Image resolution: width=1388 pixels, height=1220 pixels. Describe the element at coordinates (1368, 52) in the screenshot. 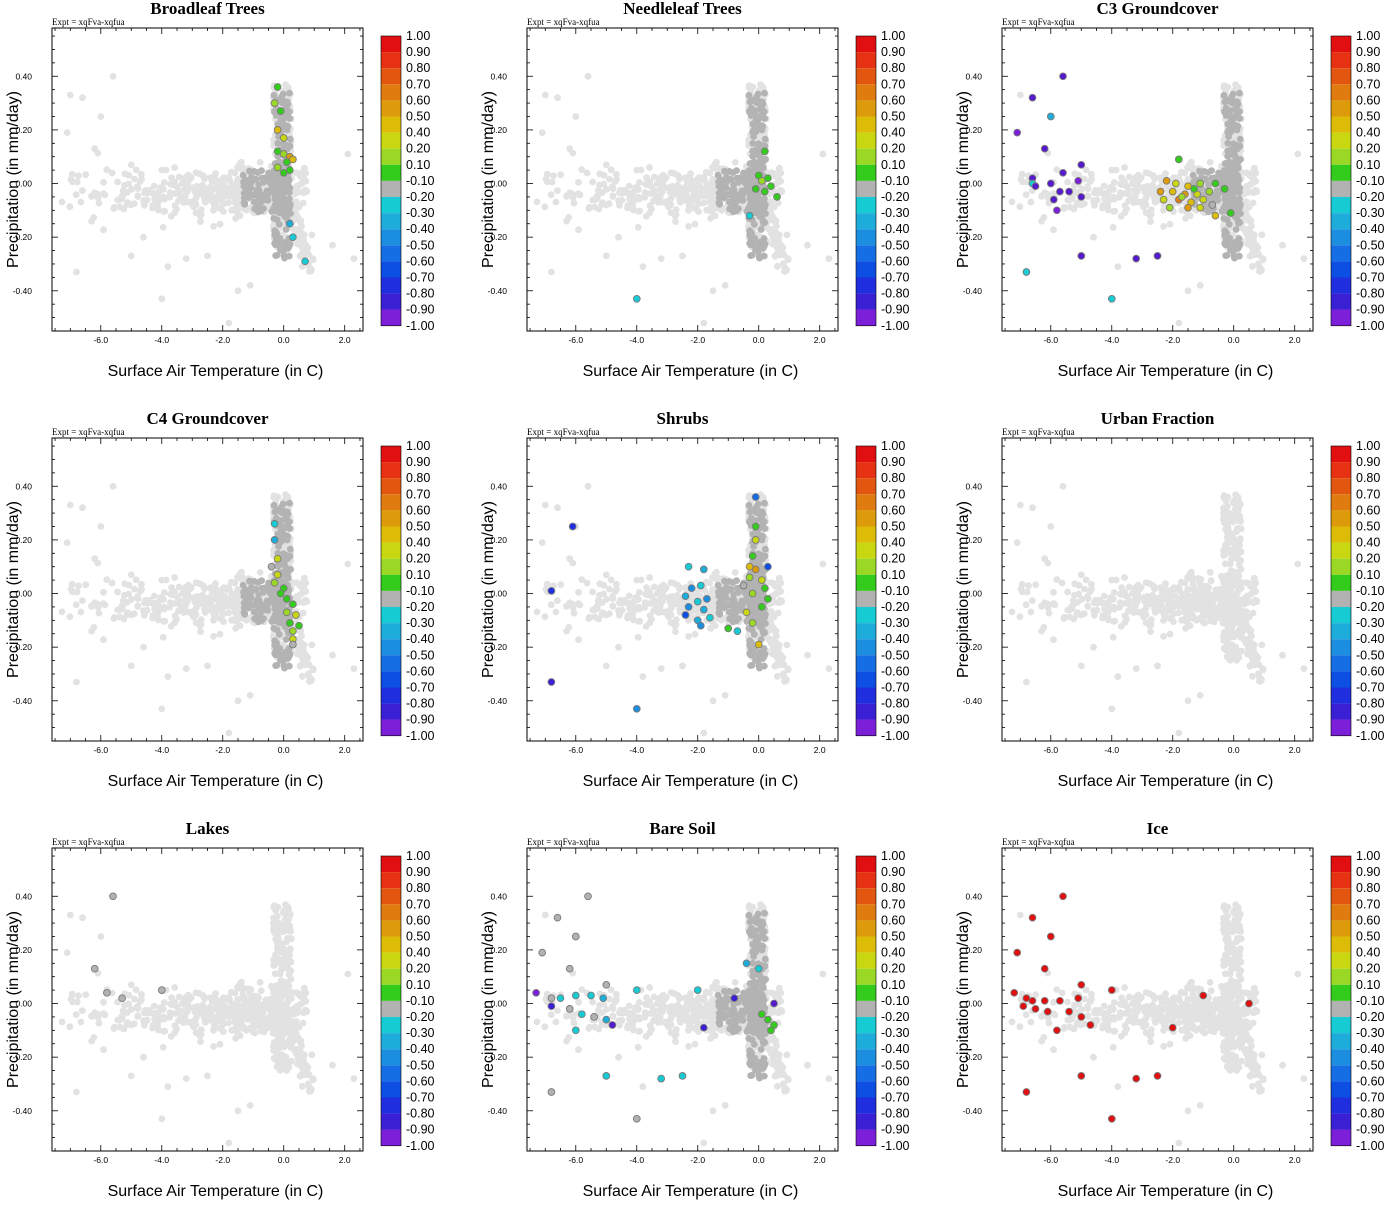

I see `colorbar-label: 0.90` at that location.